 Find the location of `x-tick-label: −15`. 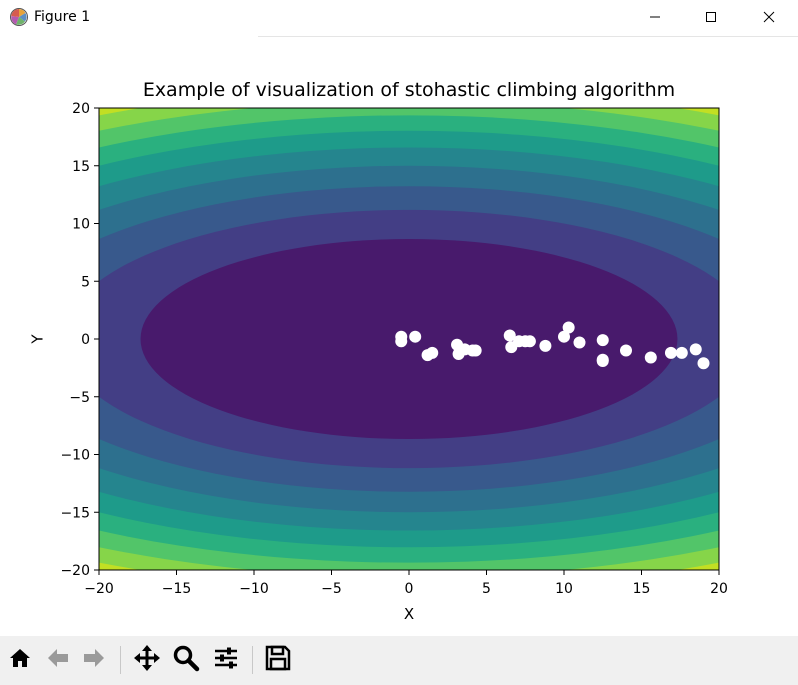

x-tick-label: −15 is located at coordinates (177, 589).